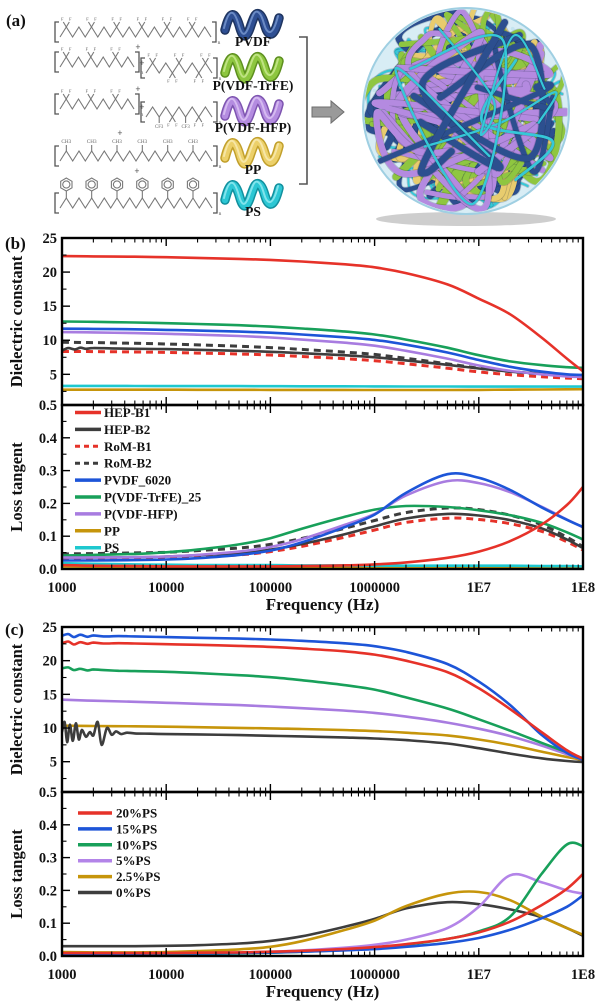 The height and width of the screenshot is (1003, 600). Describe the element at coordinates (112, 429) in the screenshot. I see `legend-item: HEP-B2` at that location.